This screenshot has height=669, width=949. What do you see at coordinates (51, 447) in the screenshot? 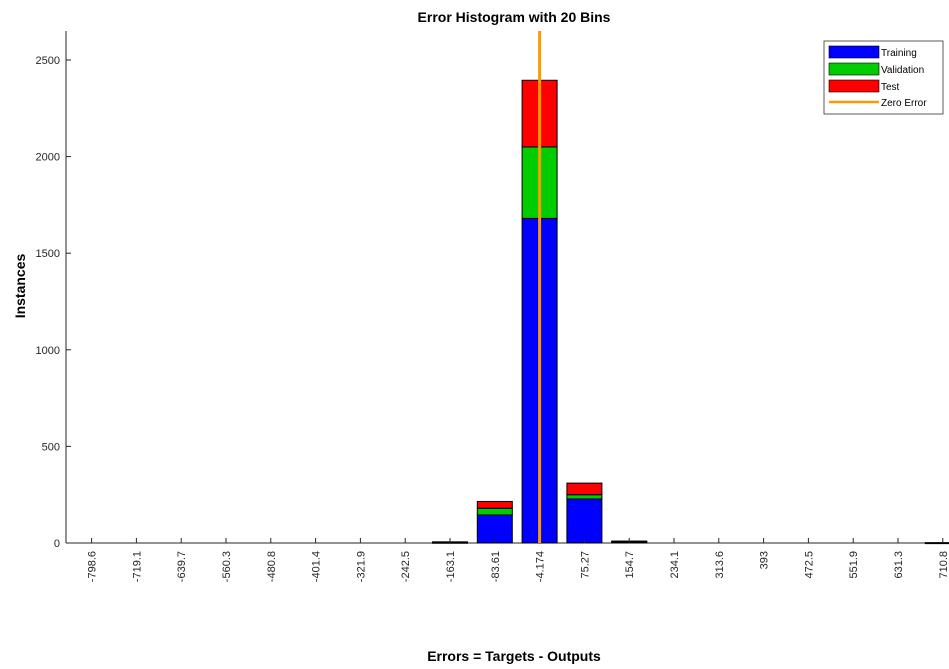
I see `y-tick-label: 500` at bounding box center [51, 447].